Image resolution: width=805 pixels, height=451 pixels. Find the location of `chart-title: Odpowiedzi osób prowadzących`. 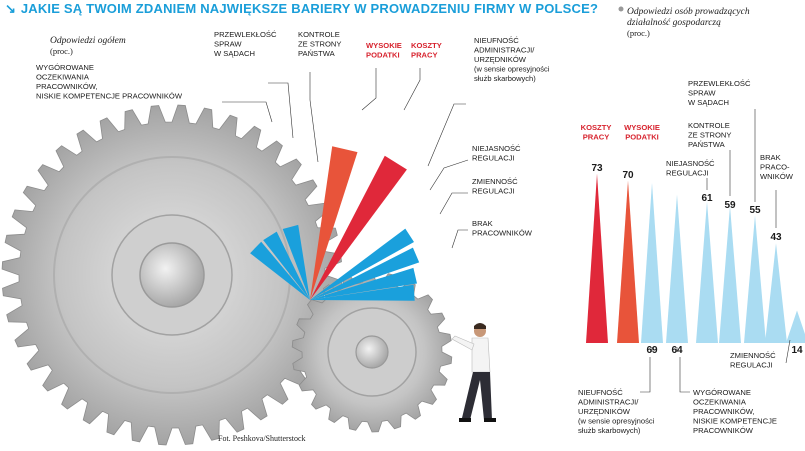

chart-title: Odpowiedzi osób prowadzących is located at coordinates (688, 12).